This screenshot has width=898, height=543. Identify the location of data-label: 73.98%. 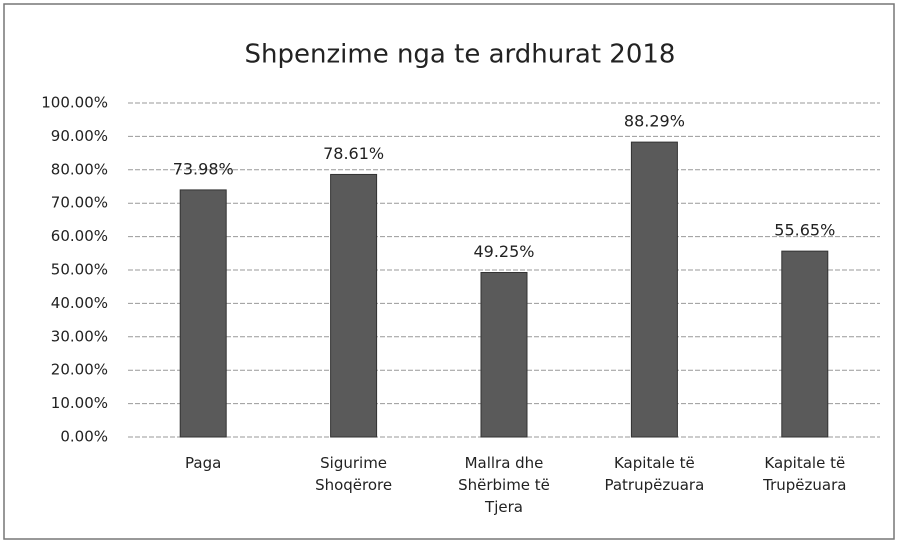
(203, 168).